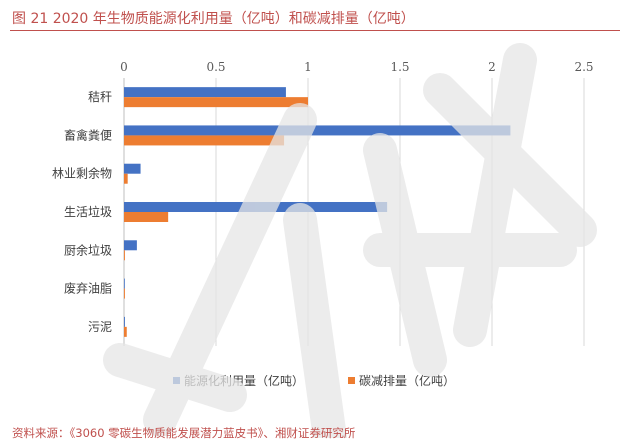 Image resolution: width=629 pixels, height=441 pixels. I want to click on legend: 能源化利用量（亿吨） 碳减排量（亿吨）, so click(314, 380).